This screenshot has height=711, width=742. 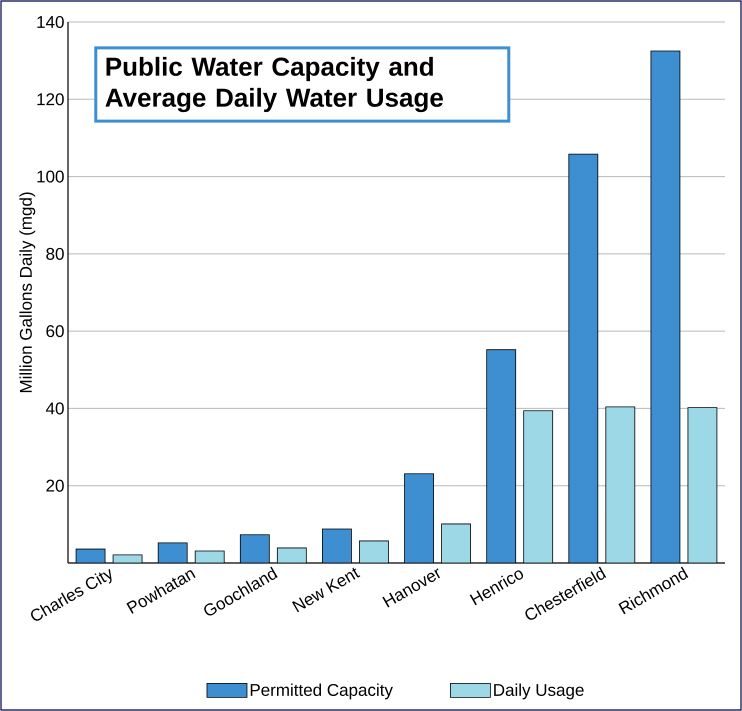 What do you see at coordinates (50, 22) in the screenshot?
I see `y-tick-label: 140` at bounding box center [50, 22].